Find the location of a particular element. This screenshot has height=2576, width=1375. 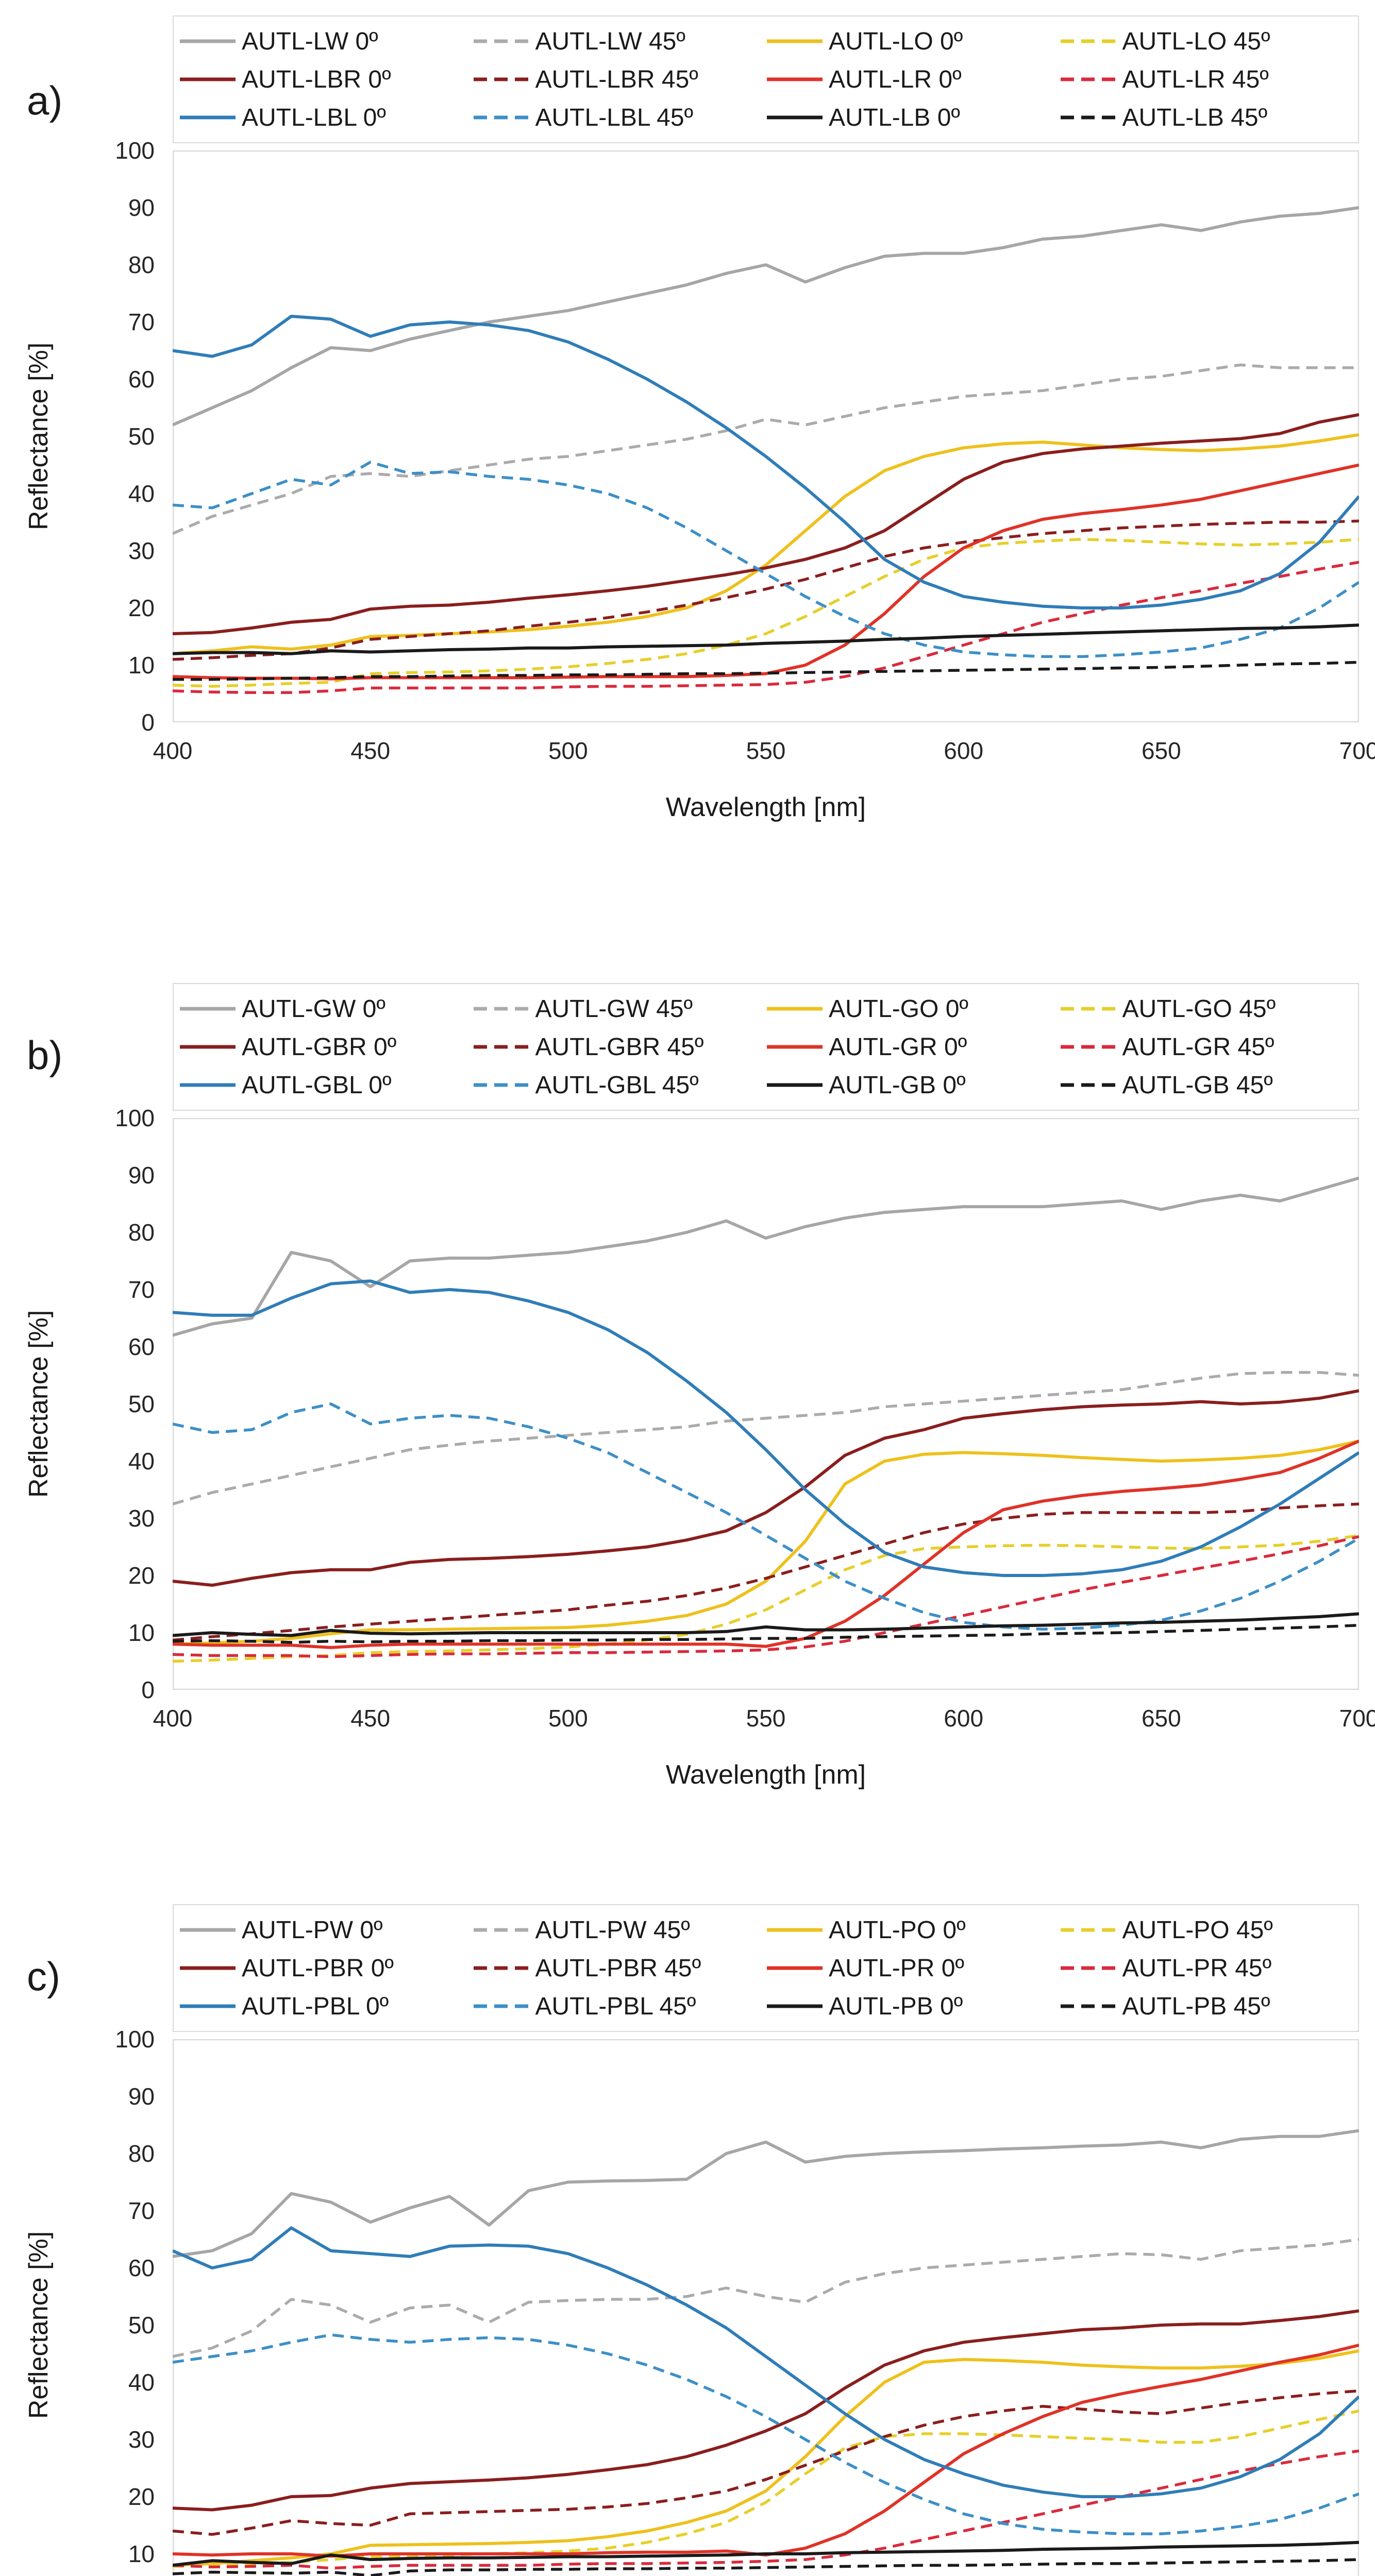

legend-label: AUTL-LBL 0º is located at coordinates (314, 117).